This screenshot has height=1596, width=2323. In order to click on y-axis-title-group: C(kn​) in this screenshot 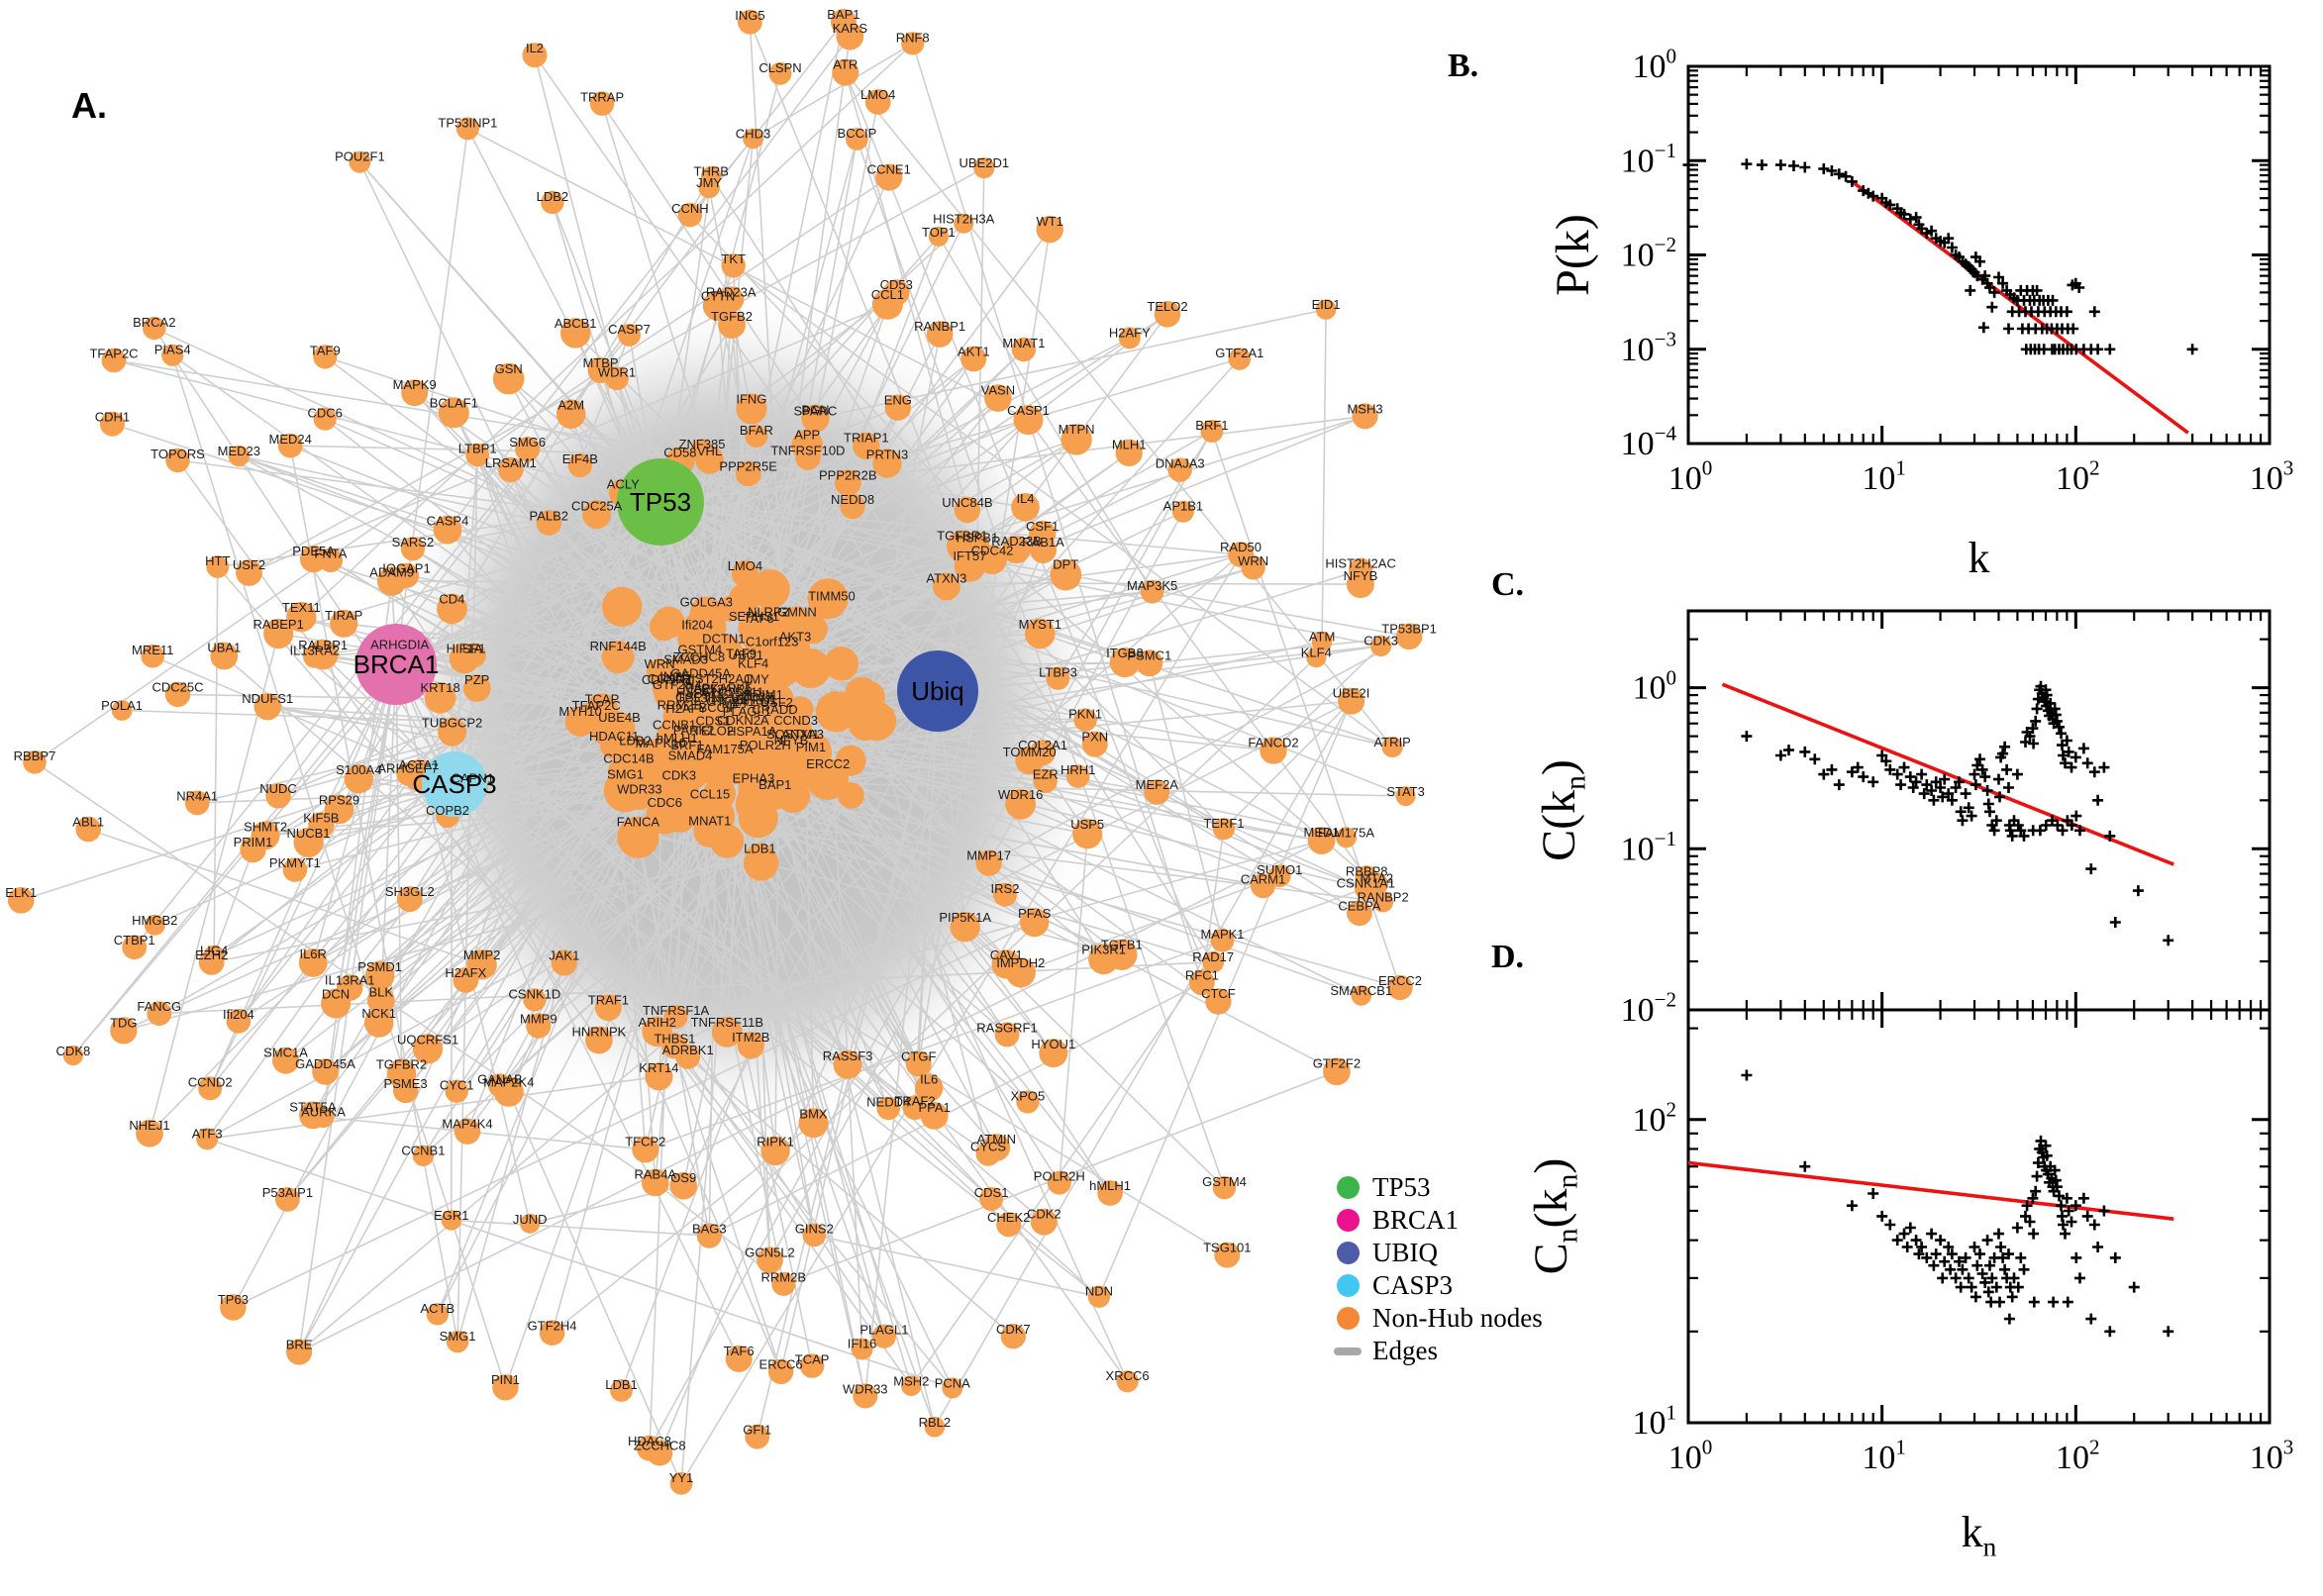, I will do `click(1563, 810)`.